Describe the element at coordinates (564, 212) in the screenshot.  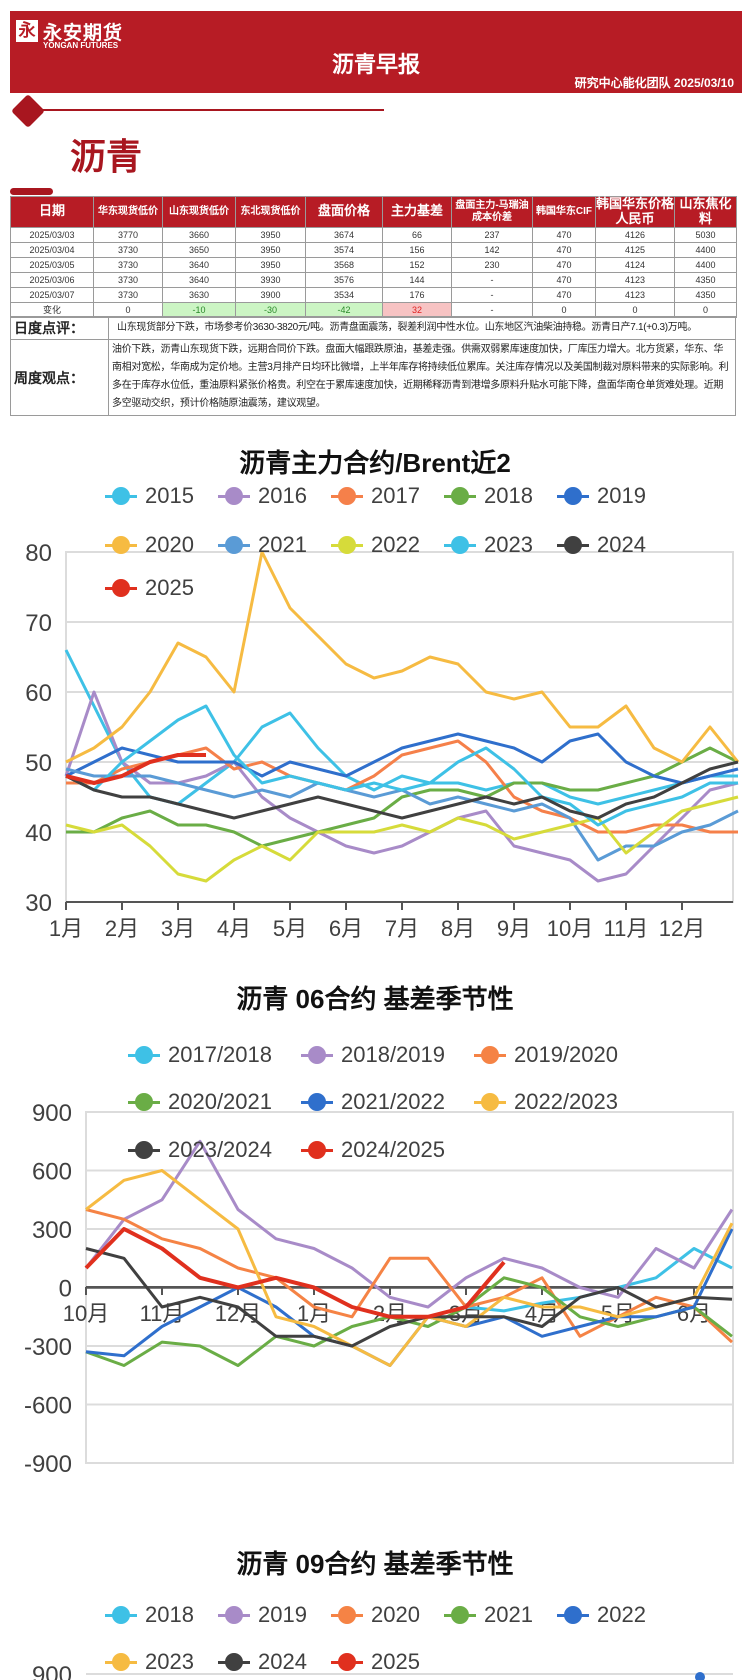
I see `column-header: 韩国华东CIF` at that location.